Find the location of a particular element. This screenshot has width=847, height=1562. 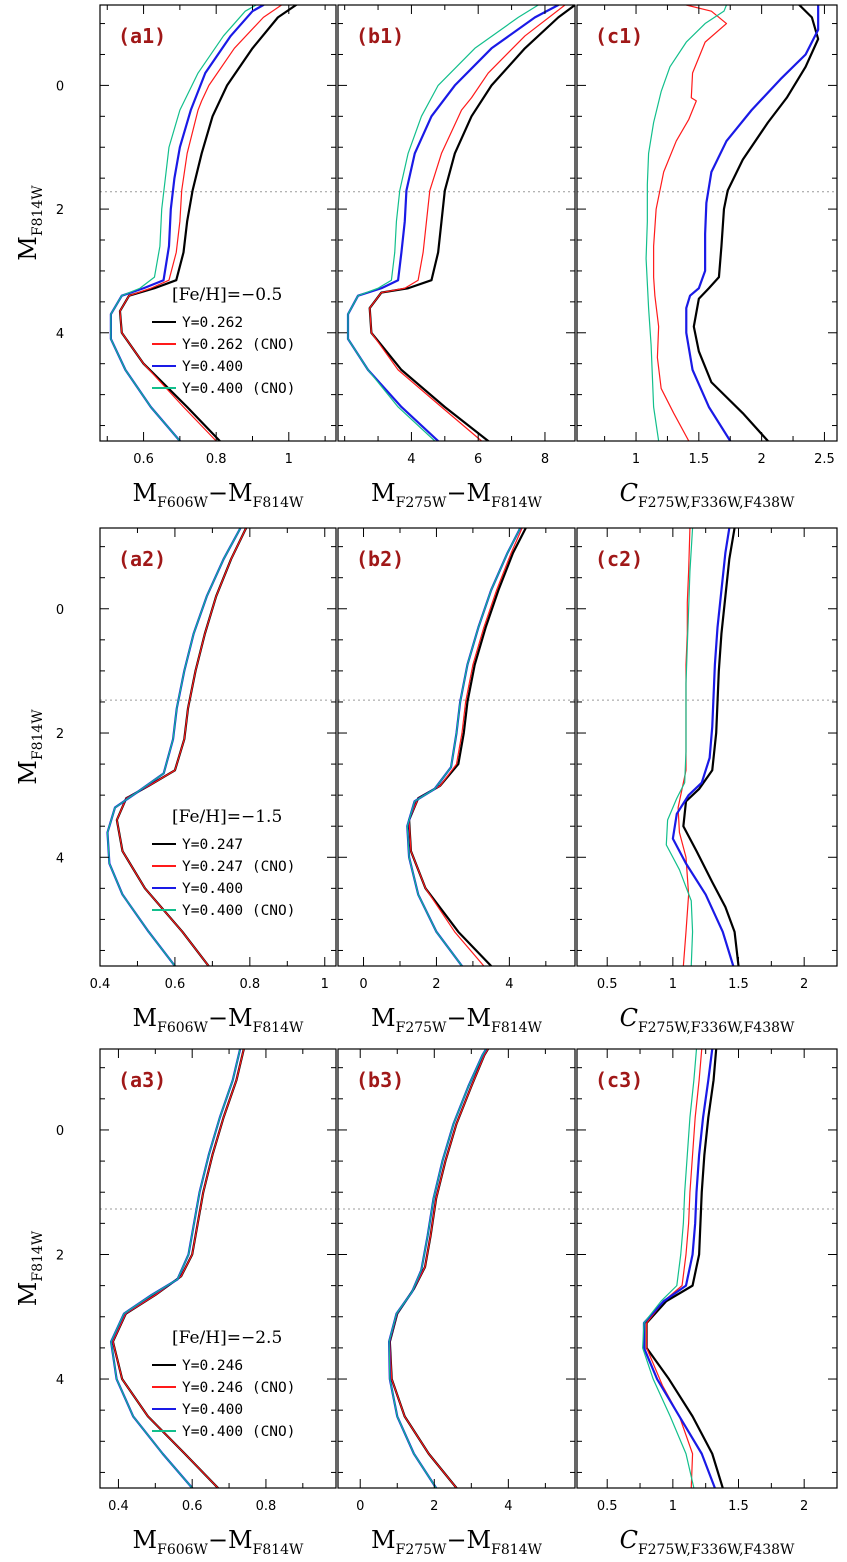

panel-label: (b2) is located at coordinates (380, 559).